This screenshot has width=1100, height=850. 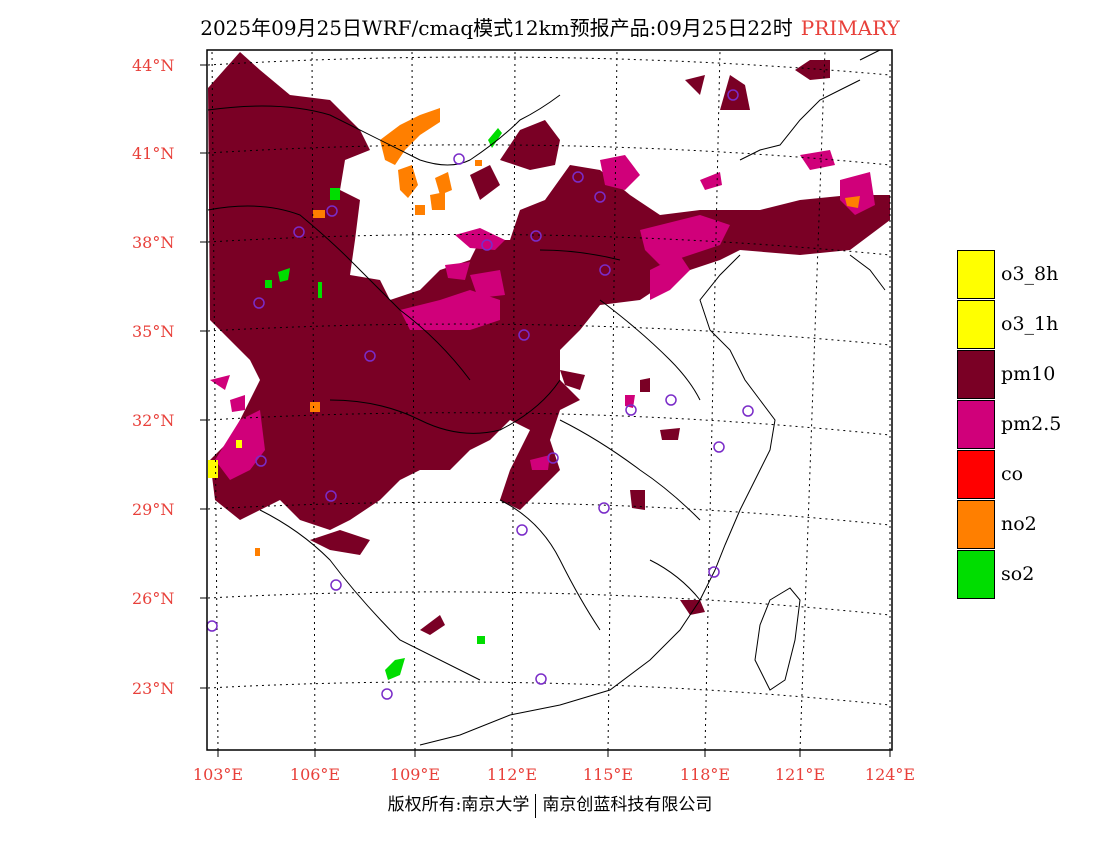 What do you see at coordinates (705, 774) in the screenshot?
I see `lon-label-118: 118°E` at bounding box center [705, 774].